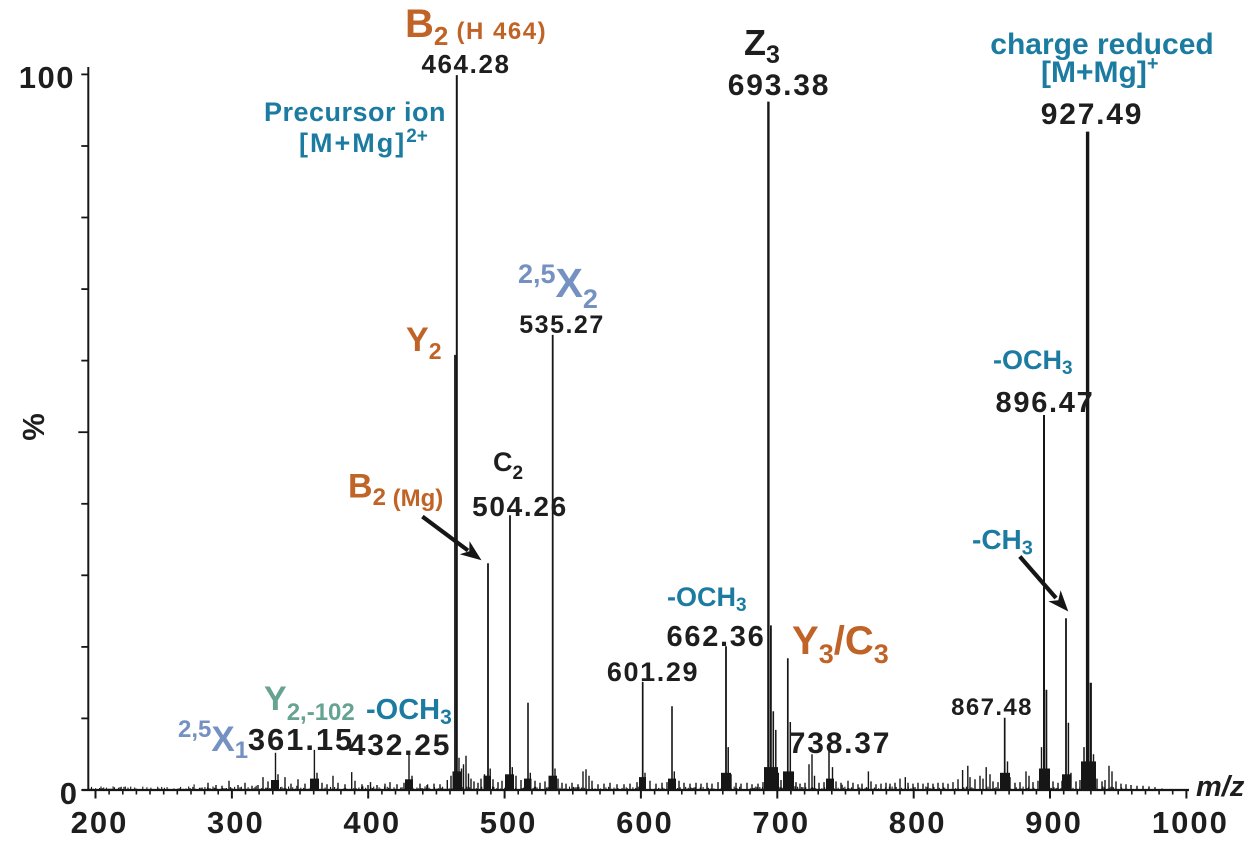  Describe the element at coordinates (509, 822) in the screenshot. I see `svg-text: 500` at that location.